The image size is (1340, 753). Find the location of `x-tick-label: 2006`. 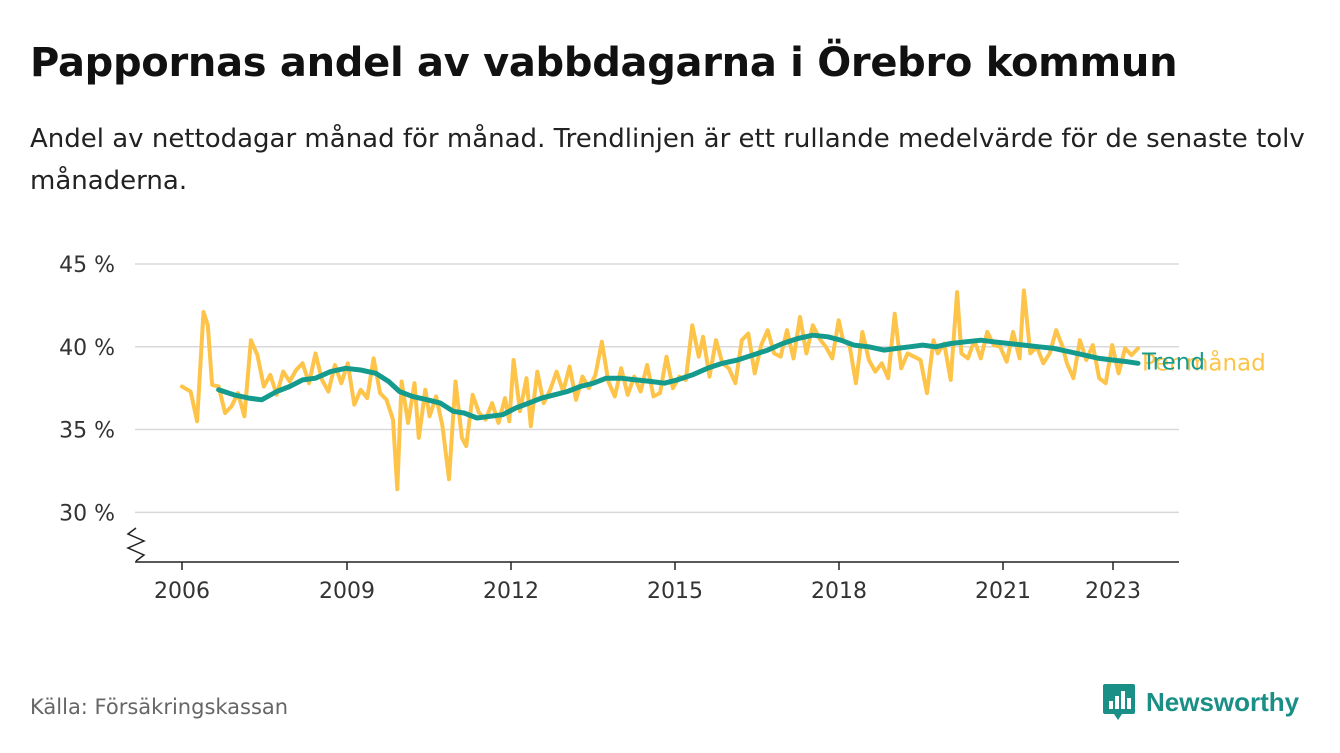

x-tick-label: 2006 is located at coordinates (182, 591).